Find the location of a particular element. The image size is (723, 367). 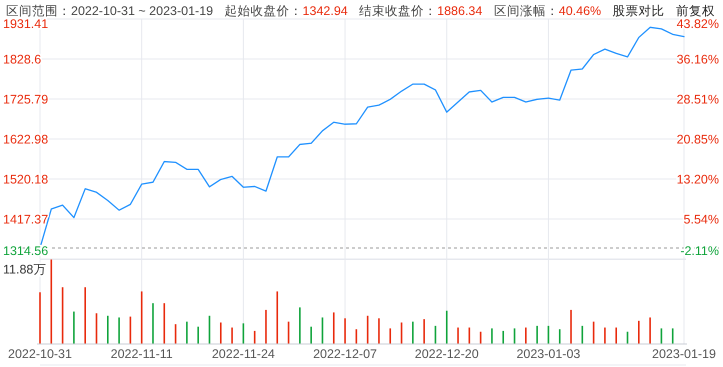

y2-tick-label: 20.85% is located at coordinates (697, 139).